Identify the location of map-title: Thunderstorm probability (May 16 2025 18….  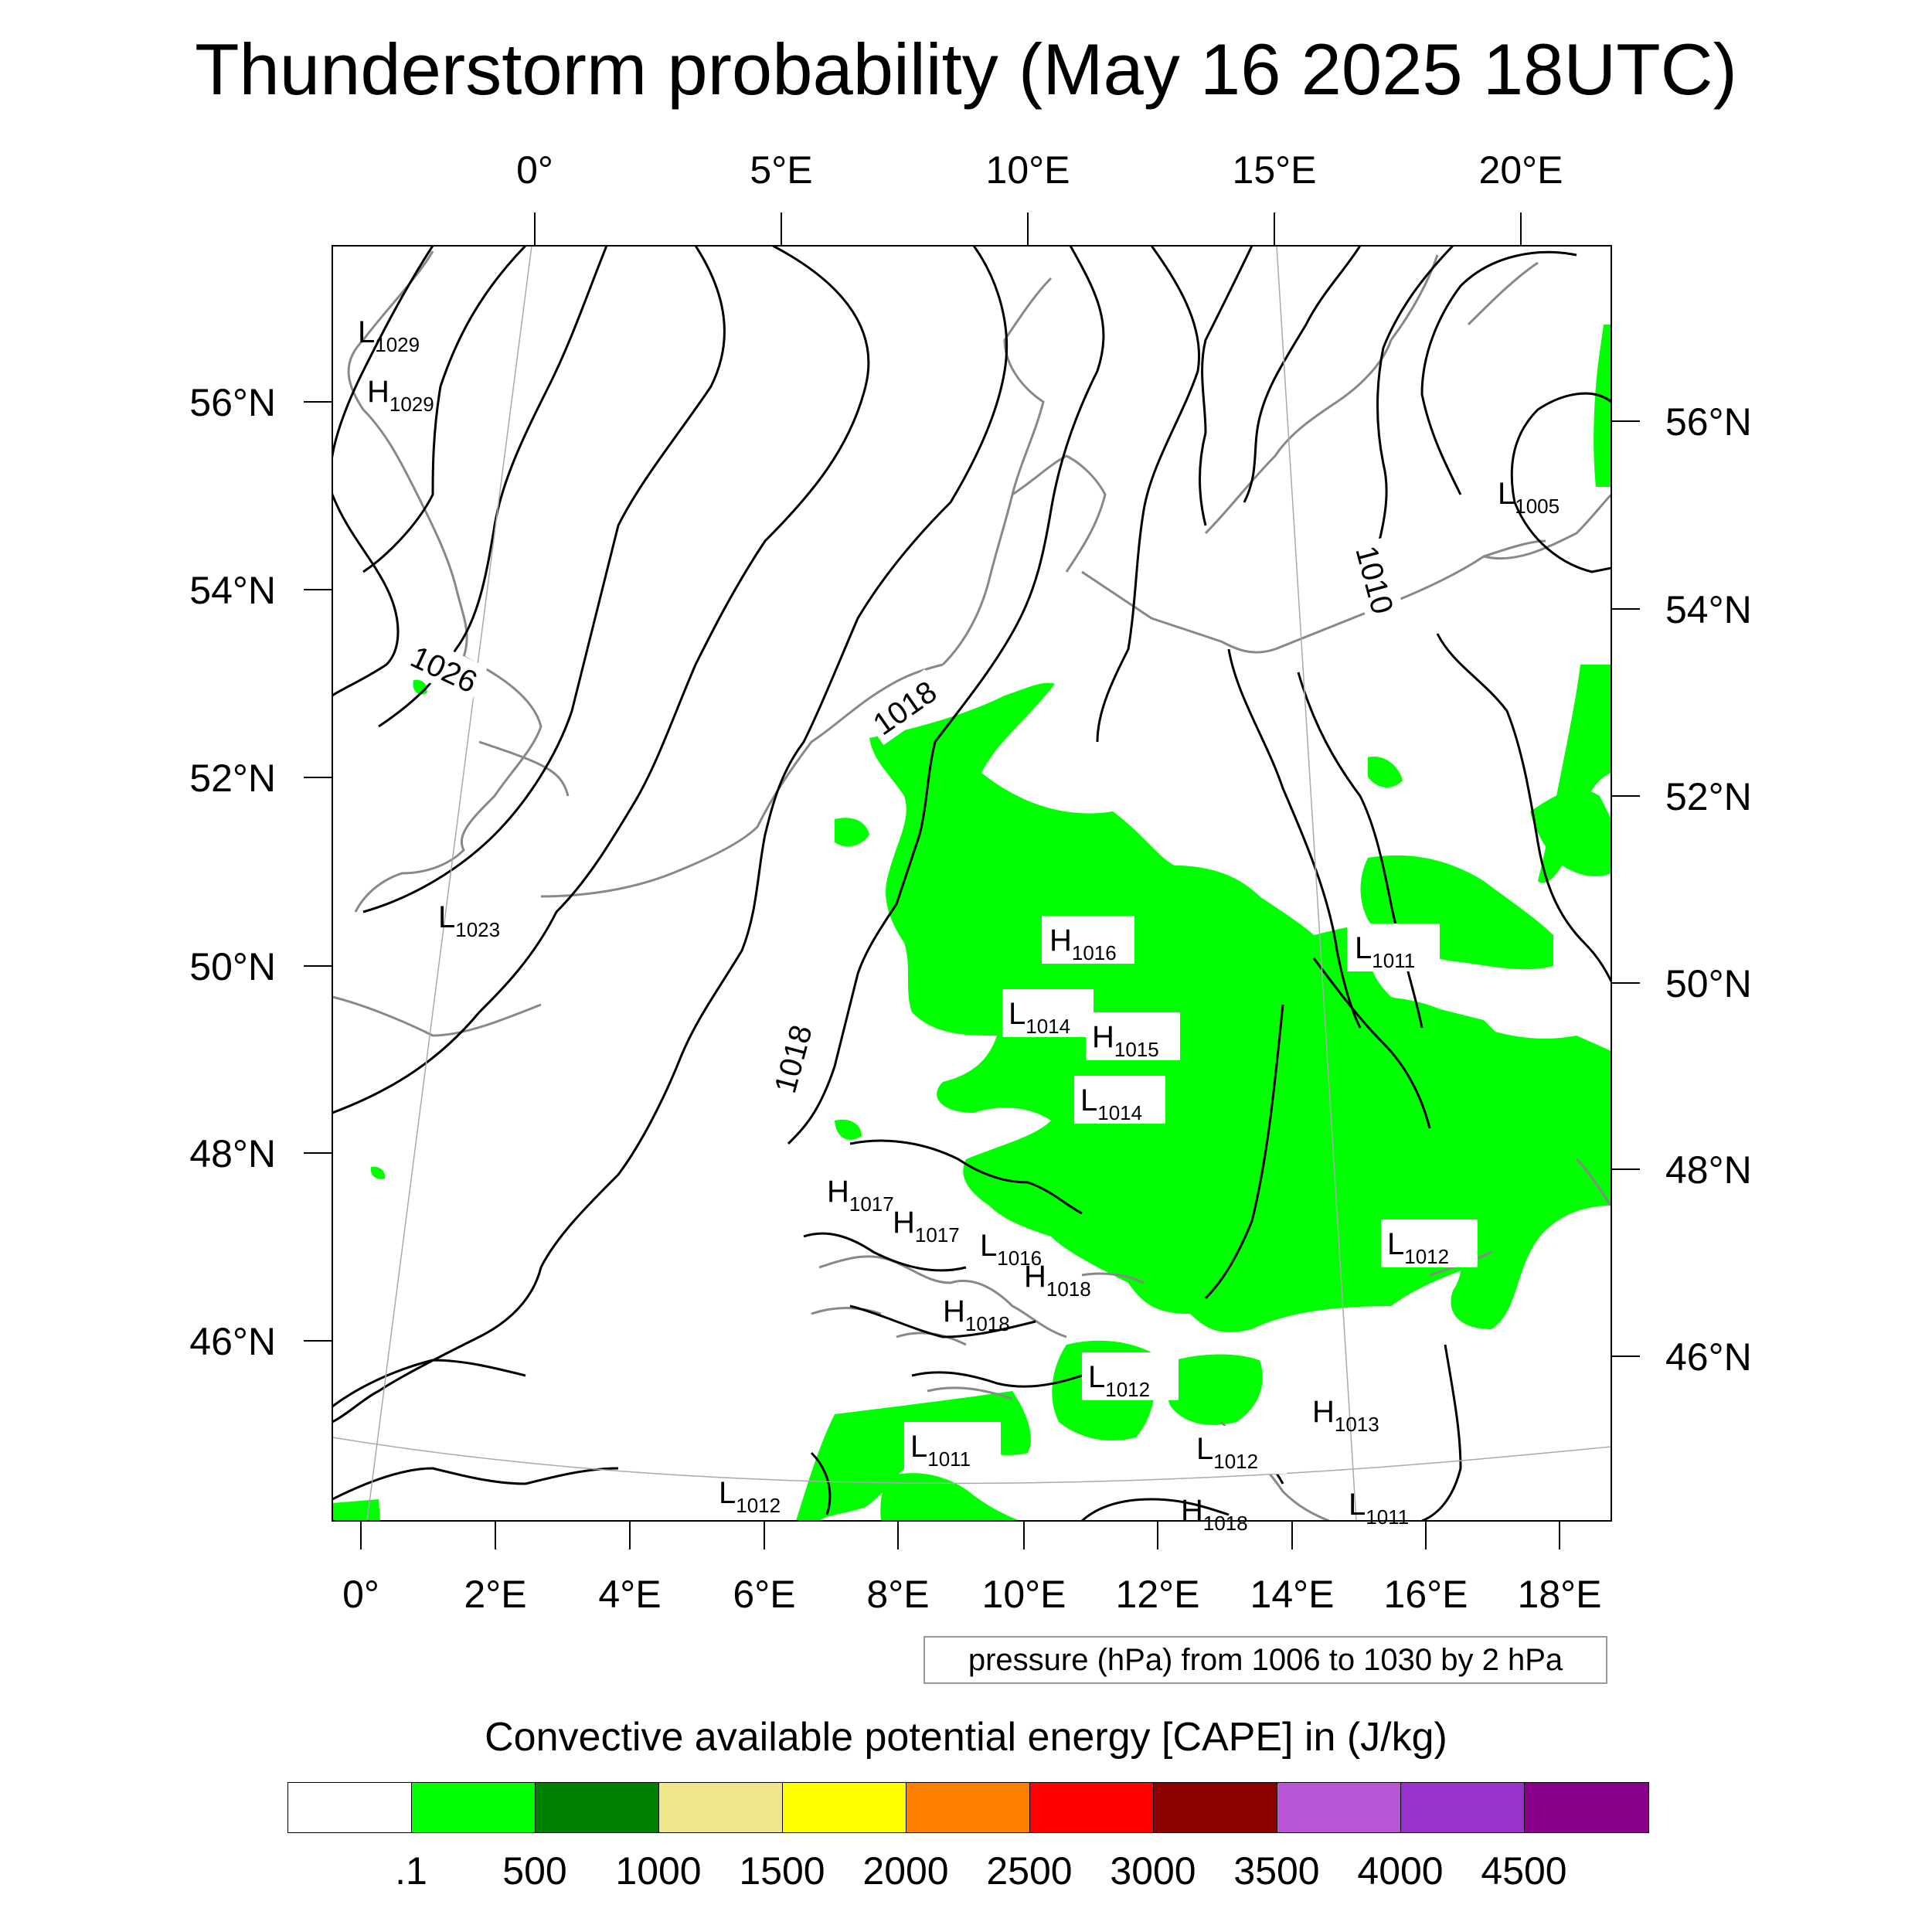
(966, 70).